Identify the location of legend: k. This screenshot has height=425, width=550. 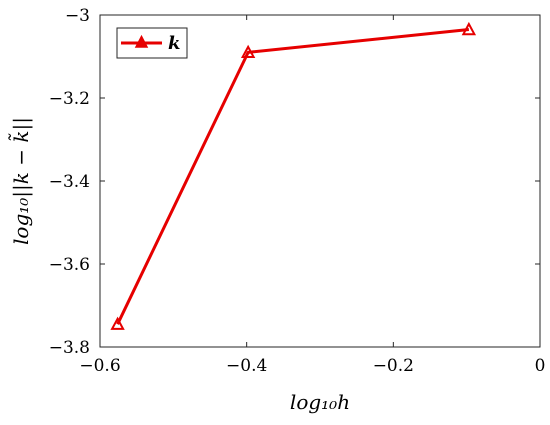
(152, 43).